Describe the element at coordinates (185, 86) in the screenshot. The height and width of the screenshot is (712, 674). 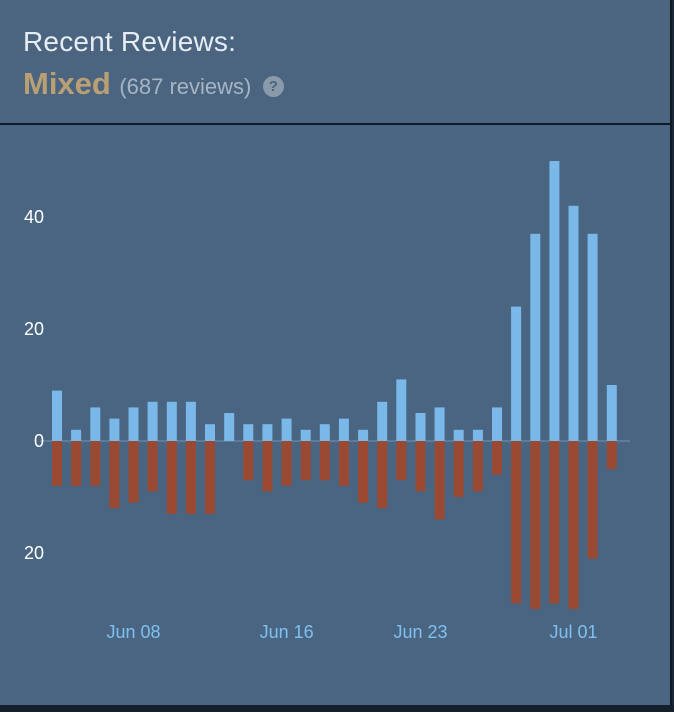
I see `review-count: (687 reviews)` at that location.